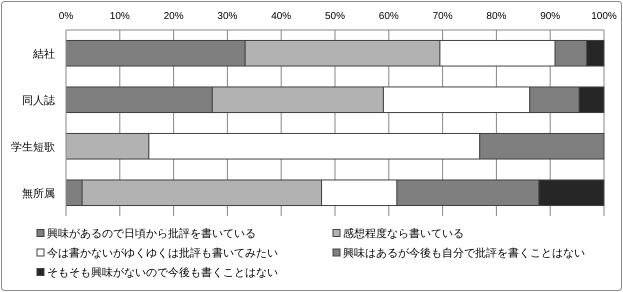  I want to click on legend-label: そもそも興味がないので今後も書くことはない, so click(162, 272).